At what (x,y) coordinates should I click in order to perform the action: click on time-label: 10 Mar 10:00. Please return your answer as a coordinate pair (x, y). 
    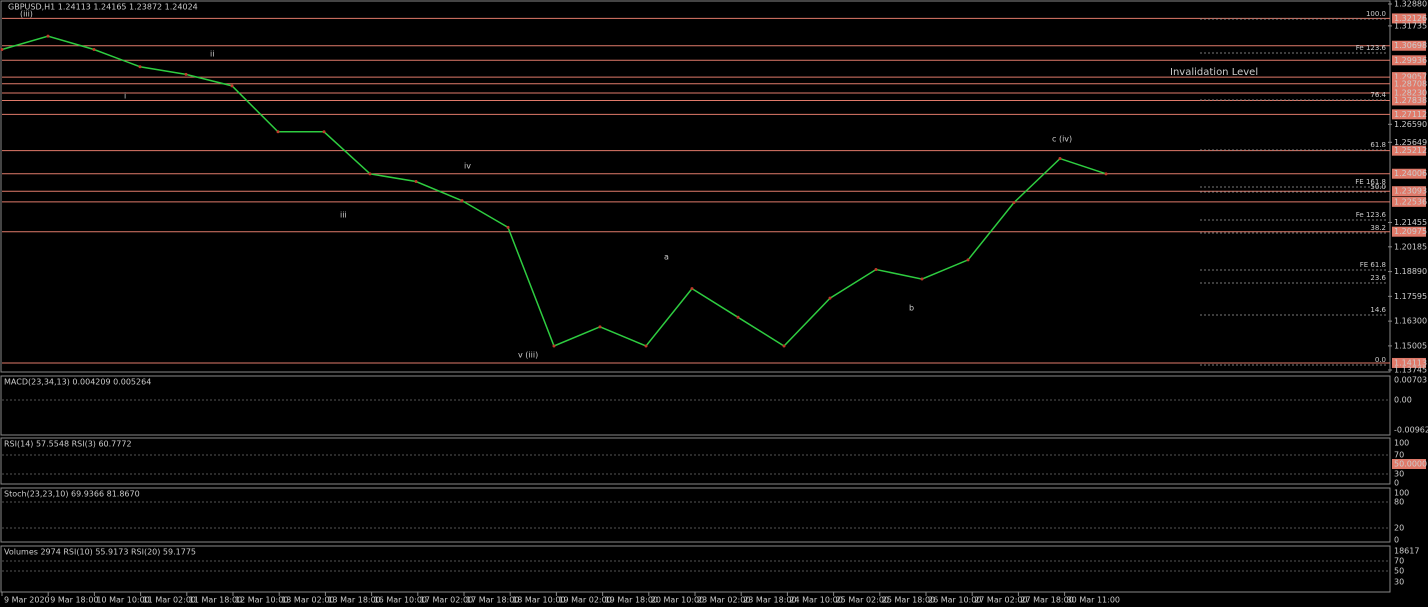
    Looking at the image, I should click on (122, 600).